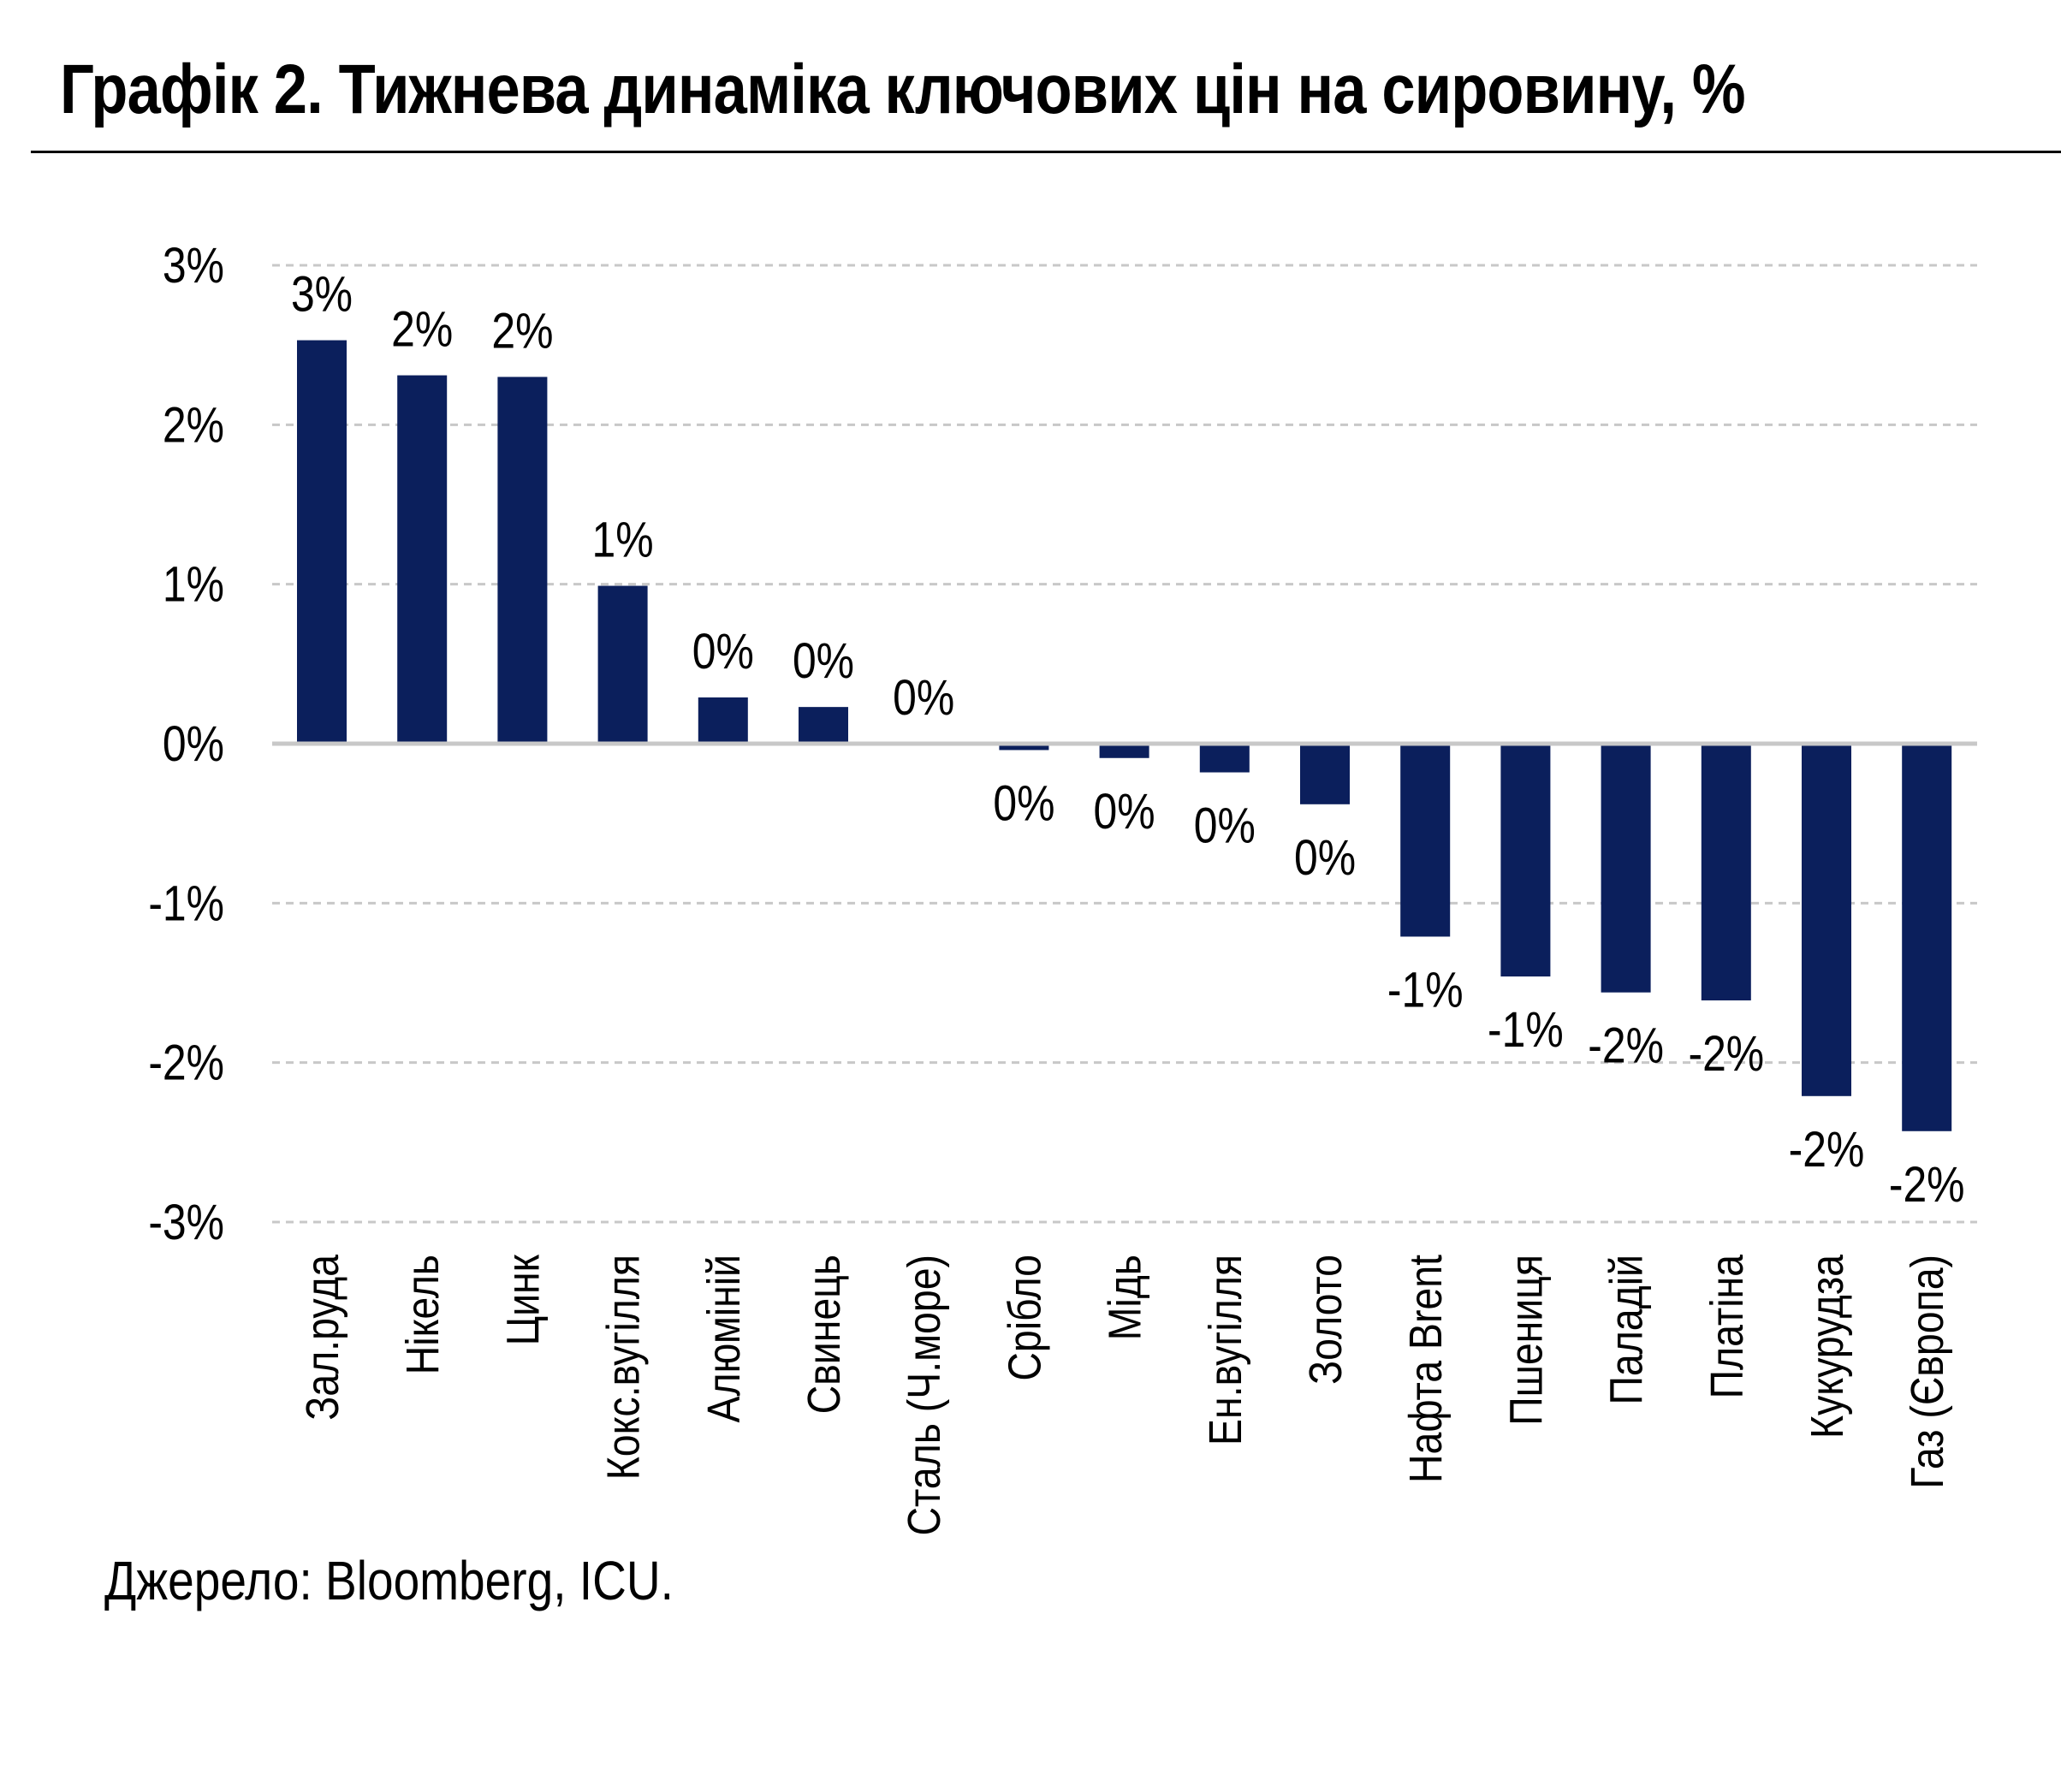  Describe the element at coordinates (924, 1395) in the screenshot. I see `category-label: Сталь (Ч.море)` at that location.